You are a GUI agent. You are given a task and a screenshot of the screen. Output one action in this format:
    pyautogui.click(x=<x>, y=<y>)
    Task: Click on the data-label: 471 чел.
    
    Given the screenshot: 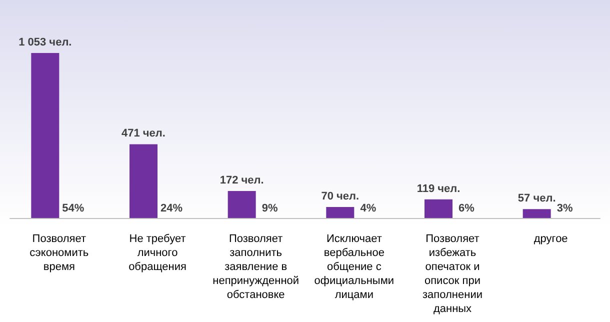 What is the action you would take?
    pyautogui.click(x=144, y=134)
    